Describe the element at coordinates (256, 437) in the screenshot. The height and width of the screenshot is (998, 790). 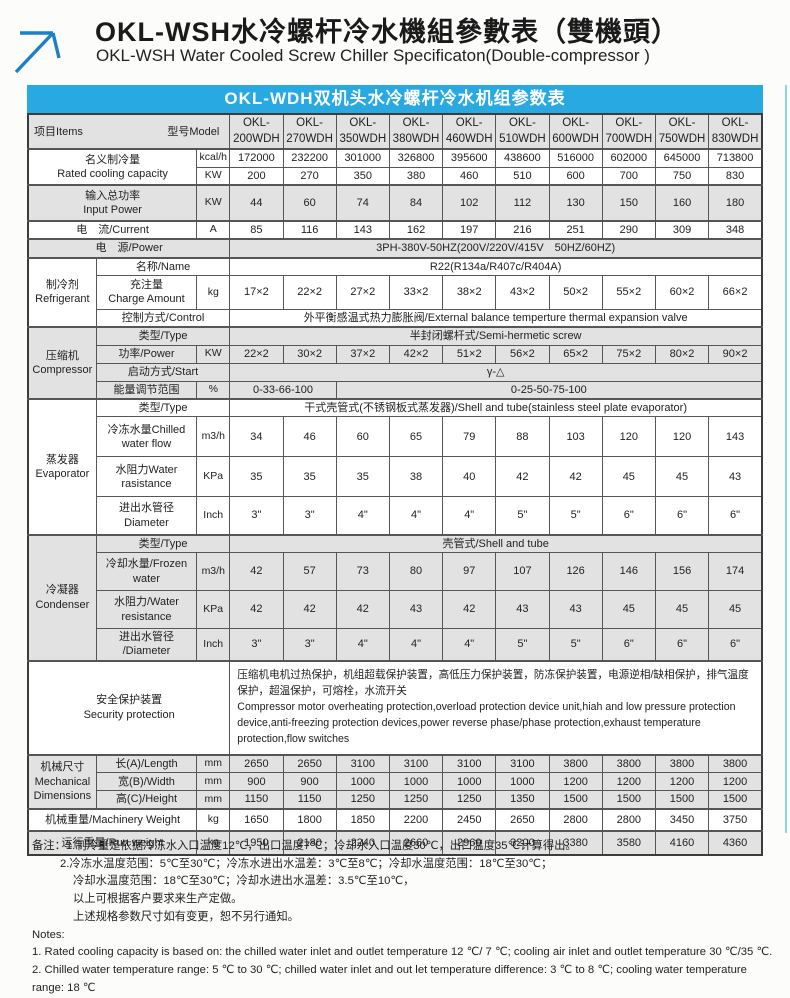
I see `value-cell: 34` at that location.